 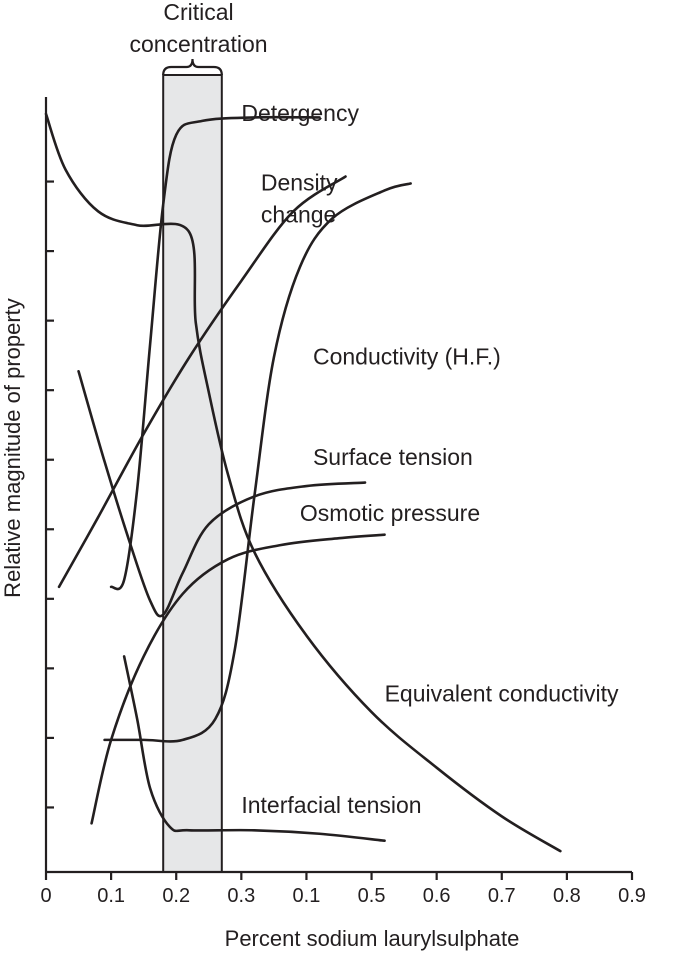 What do you see at coordinates (192, 67) in the screenshot?
I see `critical-concentration-brace` at bounding box center [192, 67].